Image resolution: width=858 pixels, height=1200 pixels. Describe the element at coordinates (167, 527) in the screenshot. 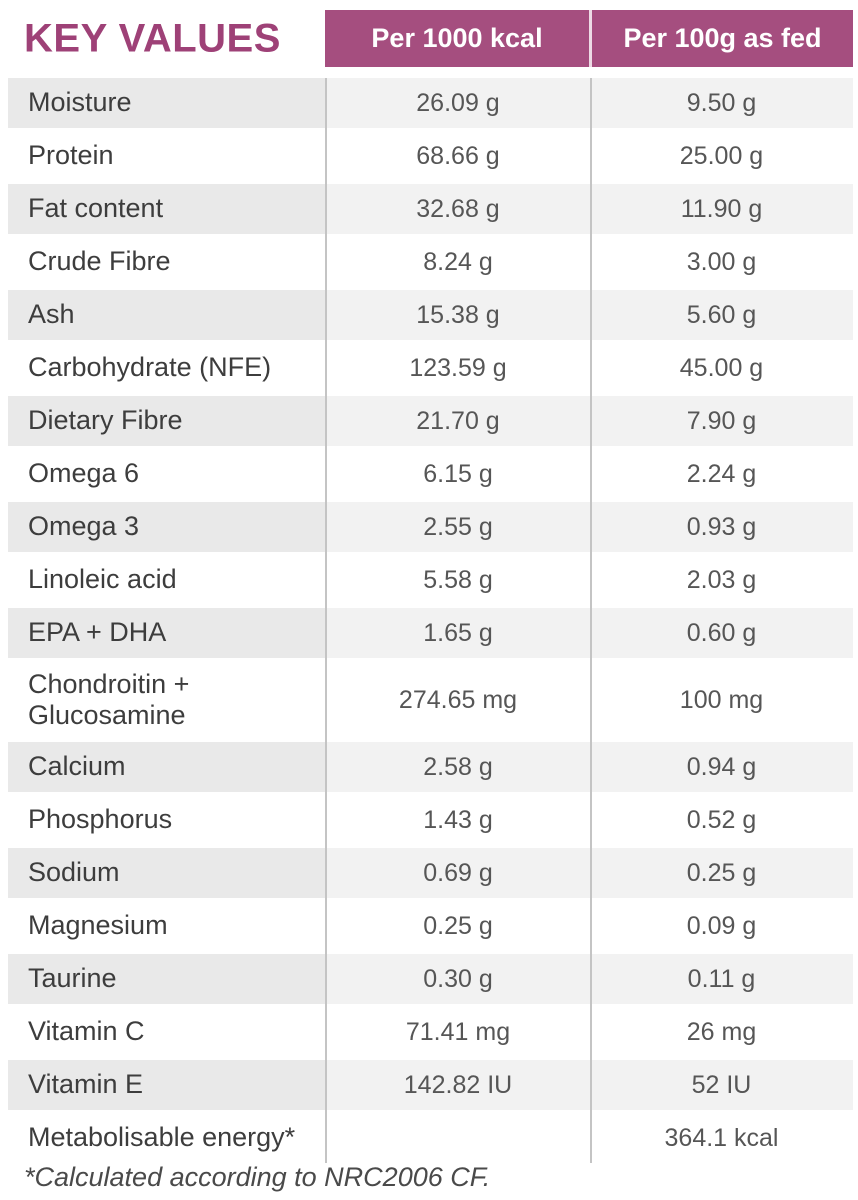

I see `row-label: Omega 3` at that location.